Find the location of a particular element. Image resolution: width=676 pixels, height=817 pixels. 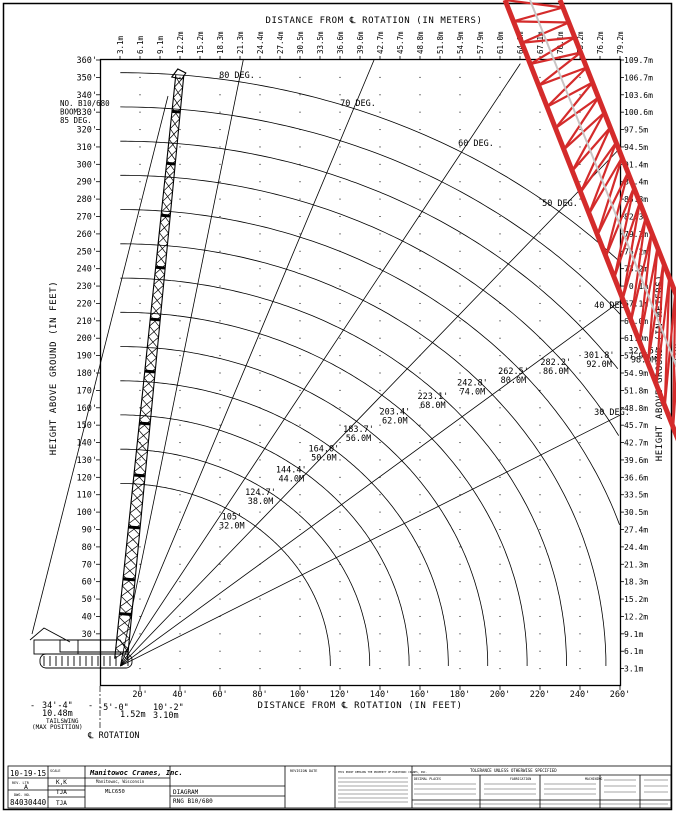

y-meter-tick-label: 100.6m is located at coordinates (638, 112).